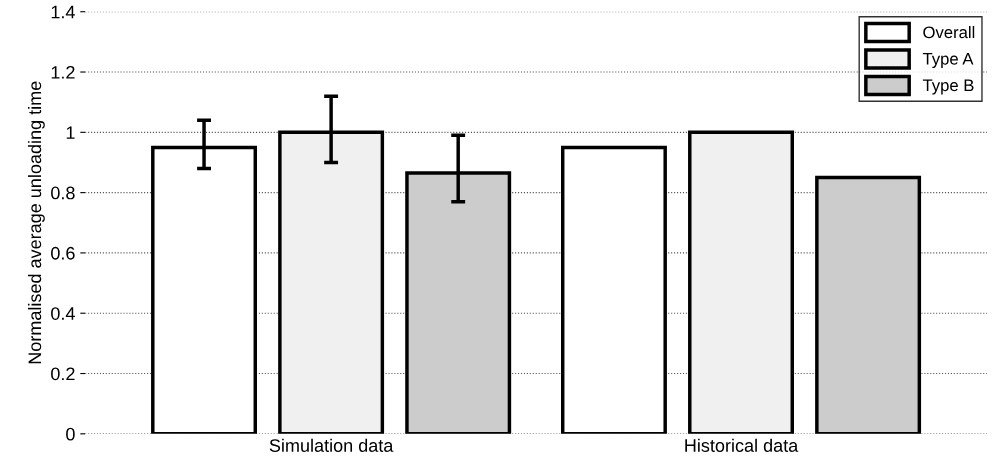  What do you see at coordinates (331, 445) in the screenshot?
I see `x-tick-label: Simulation data` at bounding box center [331, 445].